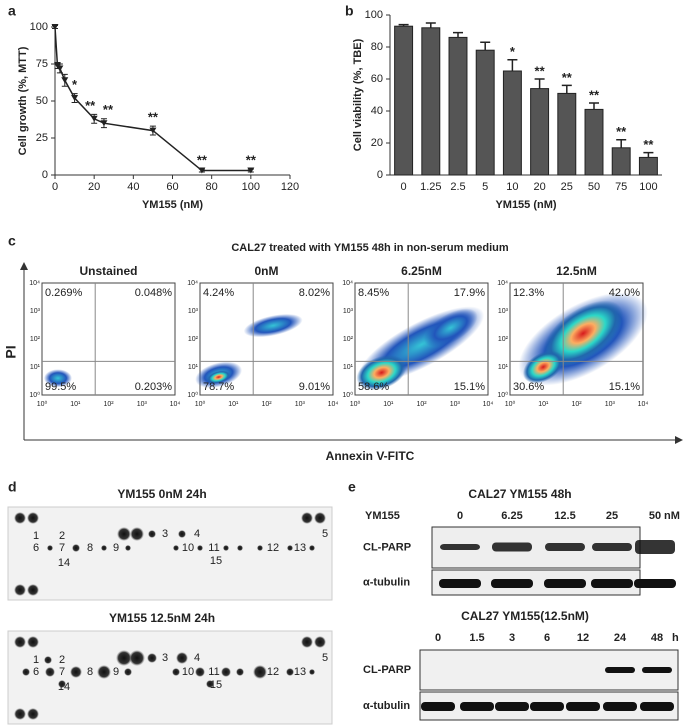 Image resolution: width=685 pixels, height=727 pixels. Describe the element at coordinates (438, 638) in the screenshot. I see `lane-label: 0` at that location.